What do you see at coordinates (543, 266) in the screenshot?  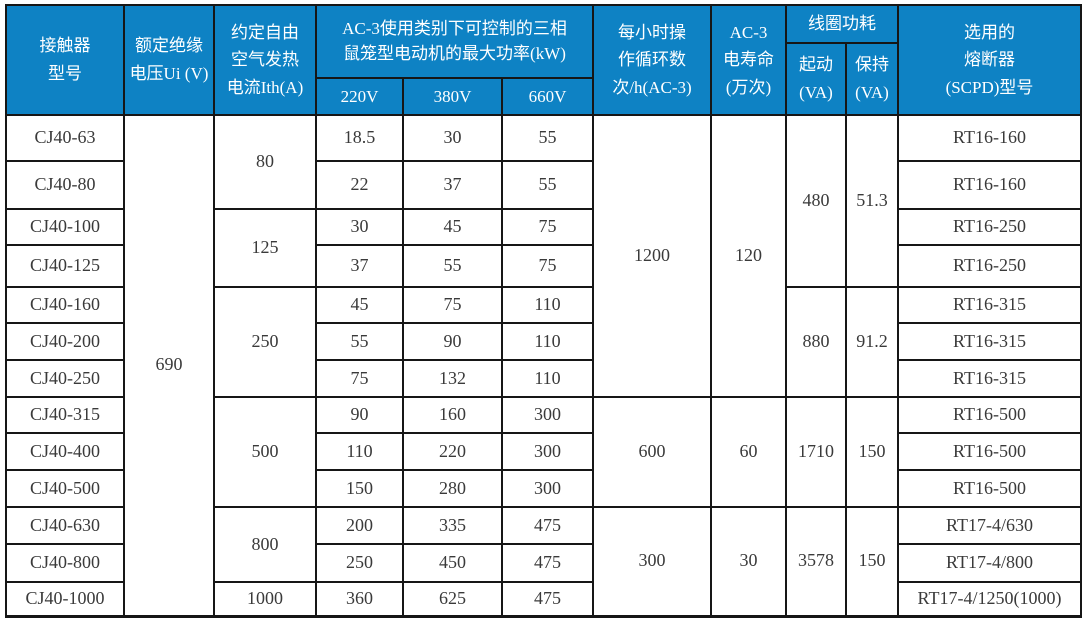 I see `table-row: CJ40-125 37 55 75 RT16-250` at bounding box center [543, 266].